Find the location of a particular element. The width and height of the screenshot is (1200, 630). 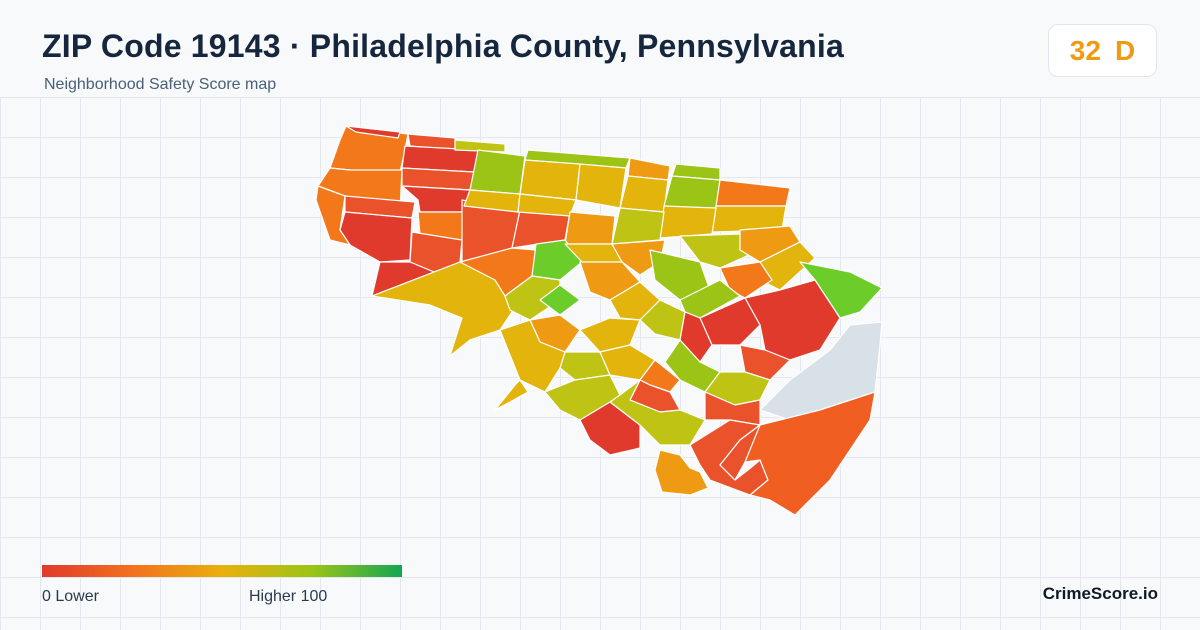

score-value: 32 is located at coordinates (1085, 50).